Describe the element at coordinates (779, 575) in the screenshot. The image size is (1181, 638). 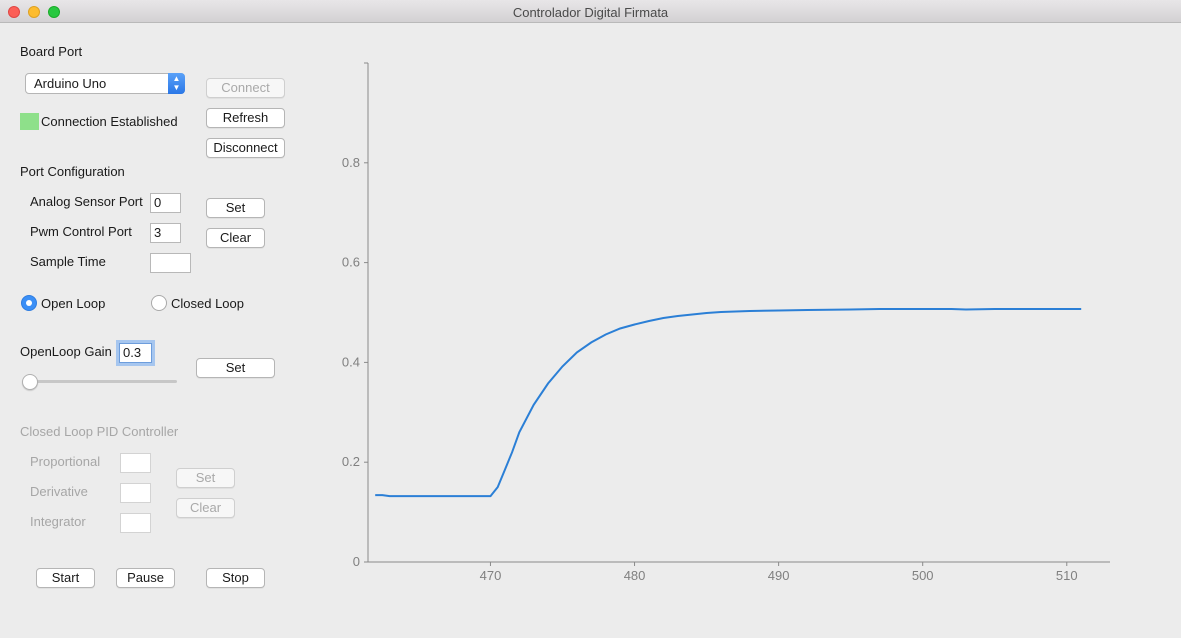
I see `x-tick-label: 490` at that location.